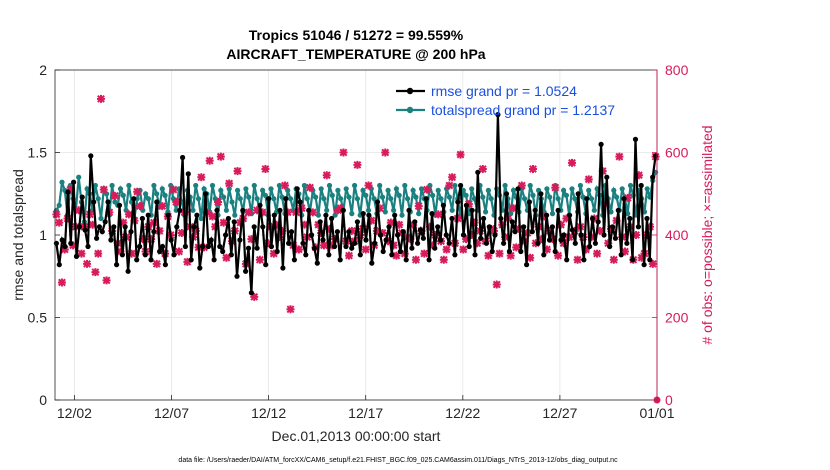  What do you see at coordinates (410, 110) in the screenshot?
I see `legend-spread-marker` at bounding box center [410, 110].